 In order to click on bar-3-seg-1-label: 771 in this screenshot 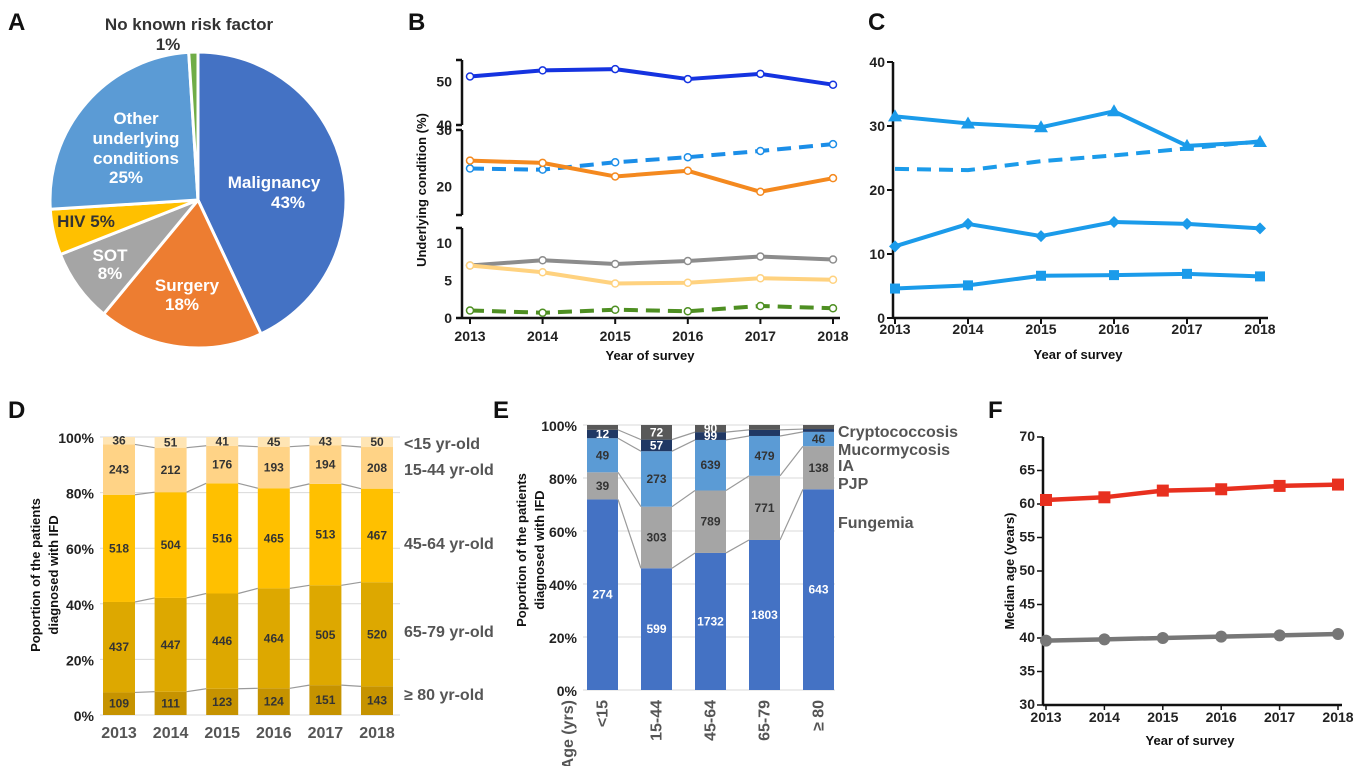, I will do `click(764, 508)`.